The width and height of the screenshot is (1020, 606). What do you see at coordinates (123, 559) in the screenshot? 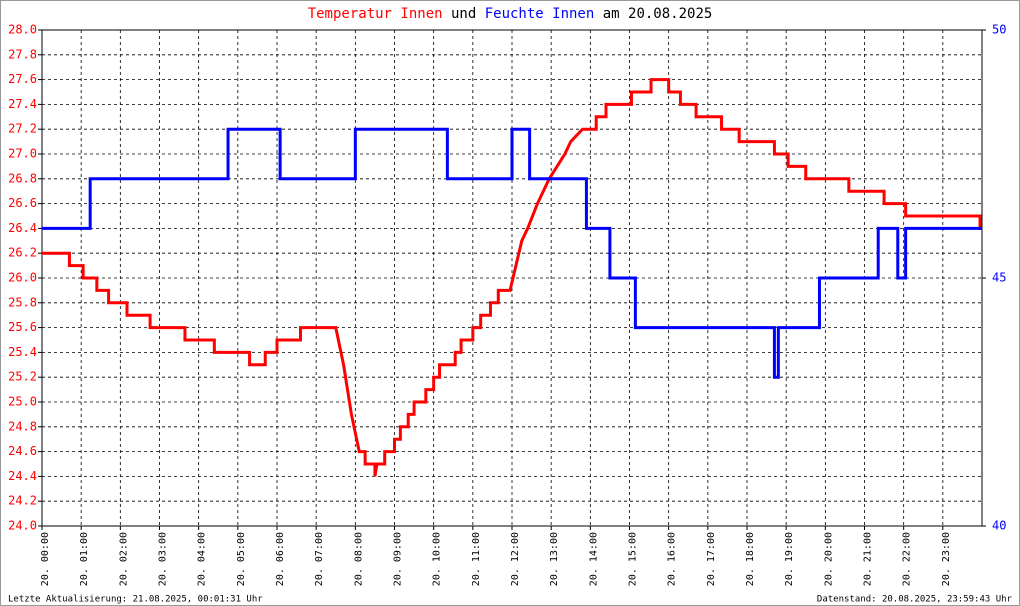
I see `x-tick-label: 20. 02:00` at bounding box center [123, 559].